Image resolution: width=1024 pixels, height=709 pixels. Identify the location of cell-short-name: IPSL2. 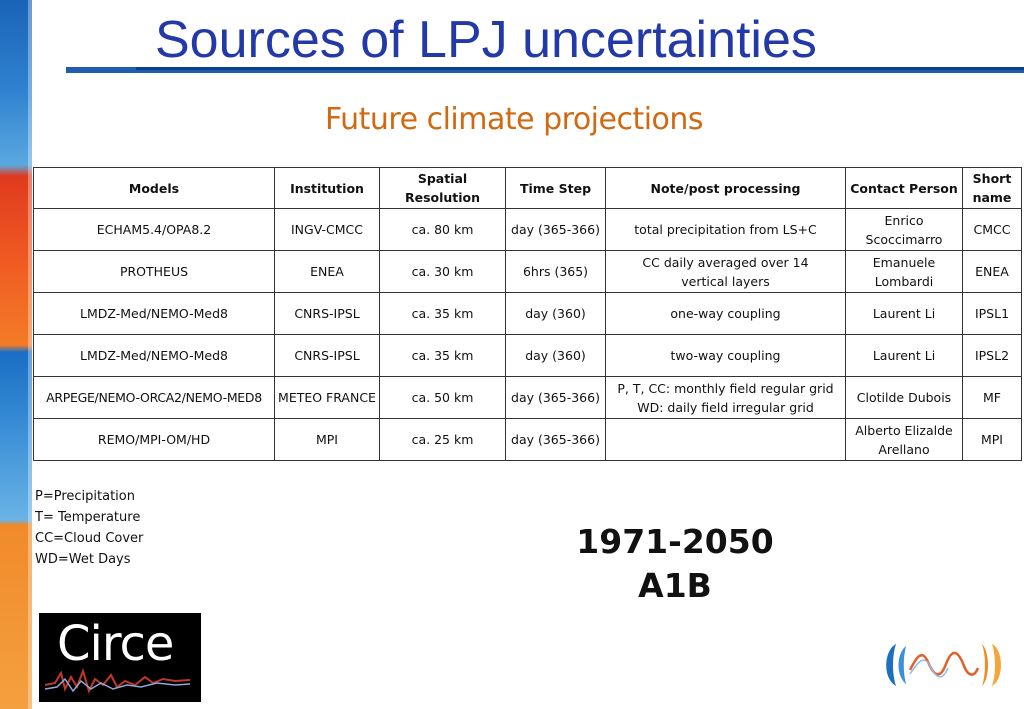
(992, 355).